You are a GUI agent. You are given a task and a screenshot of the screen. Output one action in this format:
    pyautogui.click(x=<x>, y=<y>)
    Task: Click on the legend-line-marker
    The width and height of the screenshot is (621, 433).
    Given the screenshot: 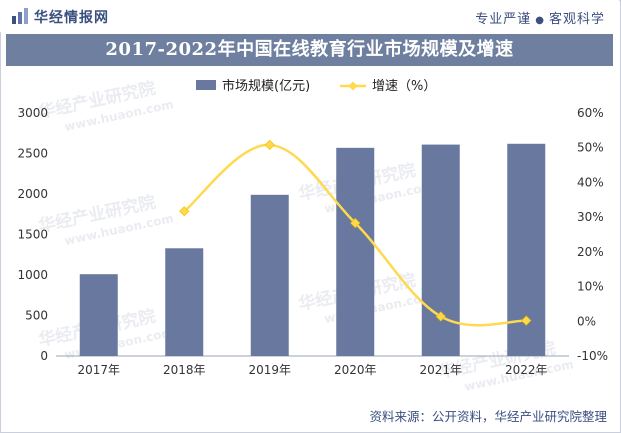 What is the action you would take?
    pyautogui.click(x=353, y=86)
    